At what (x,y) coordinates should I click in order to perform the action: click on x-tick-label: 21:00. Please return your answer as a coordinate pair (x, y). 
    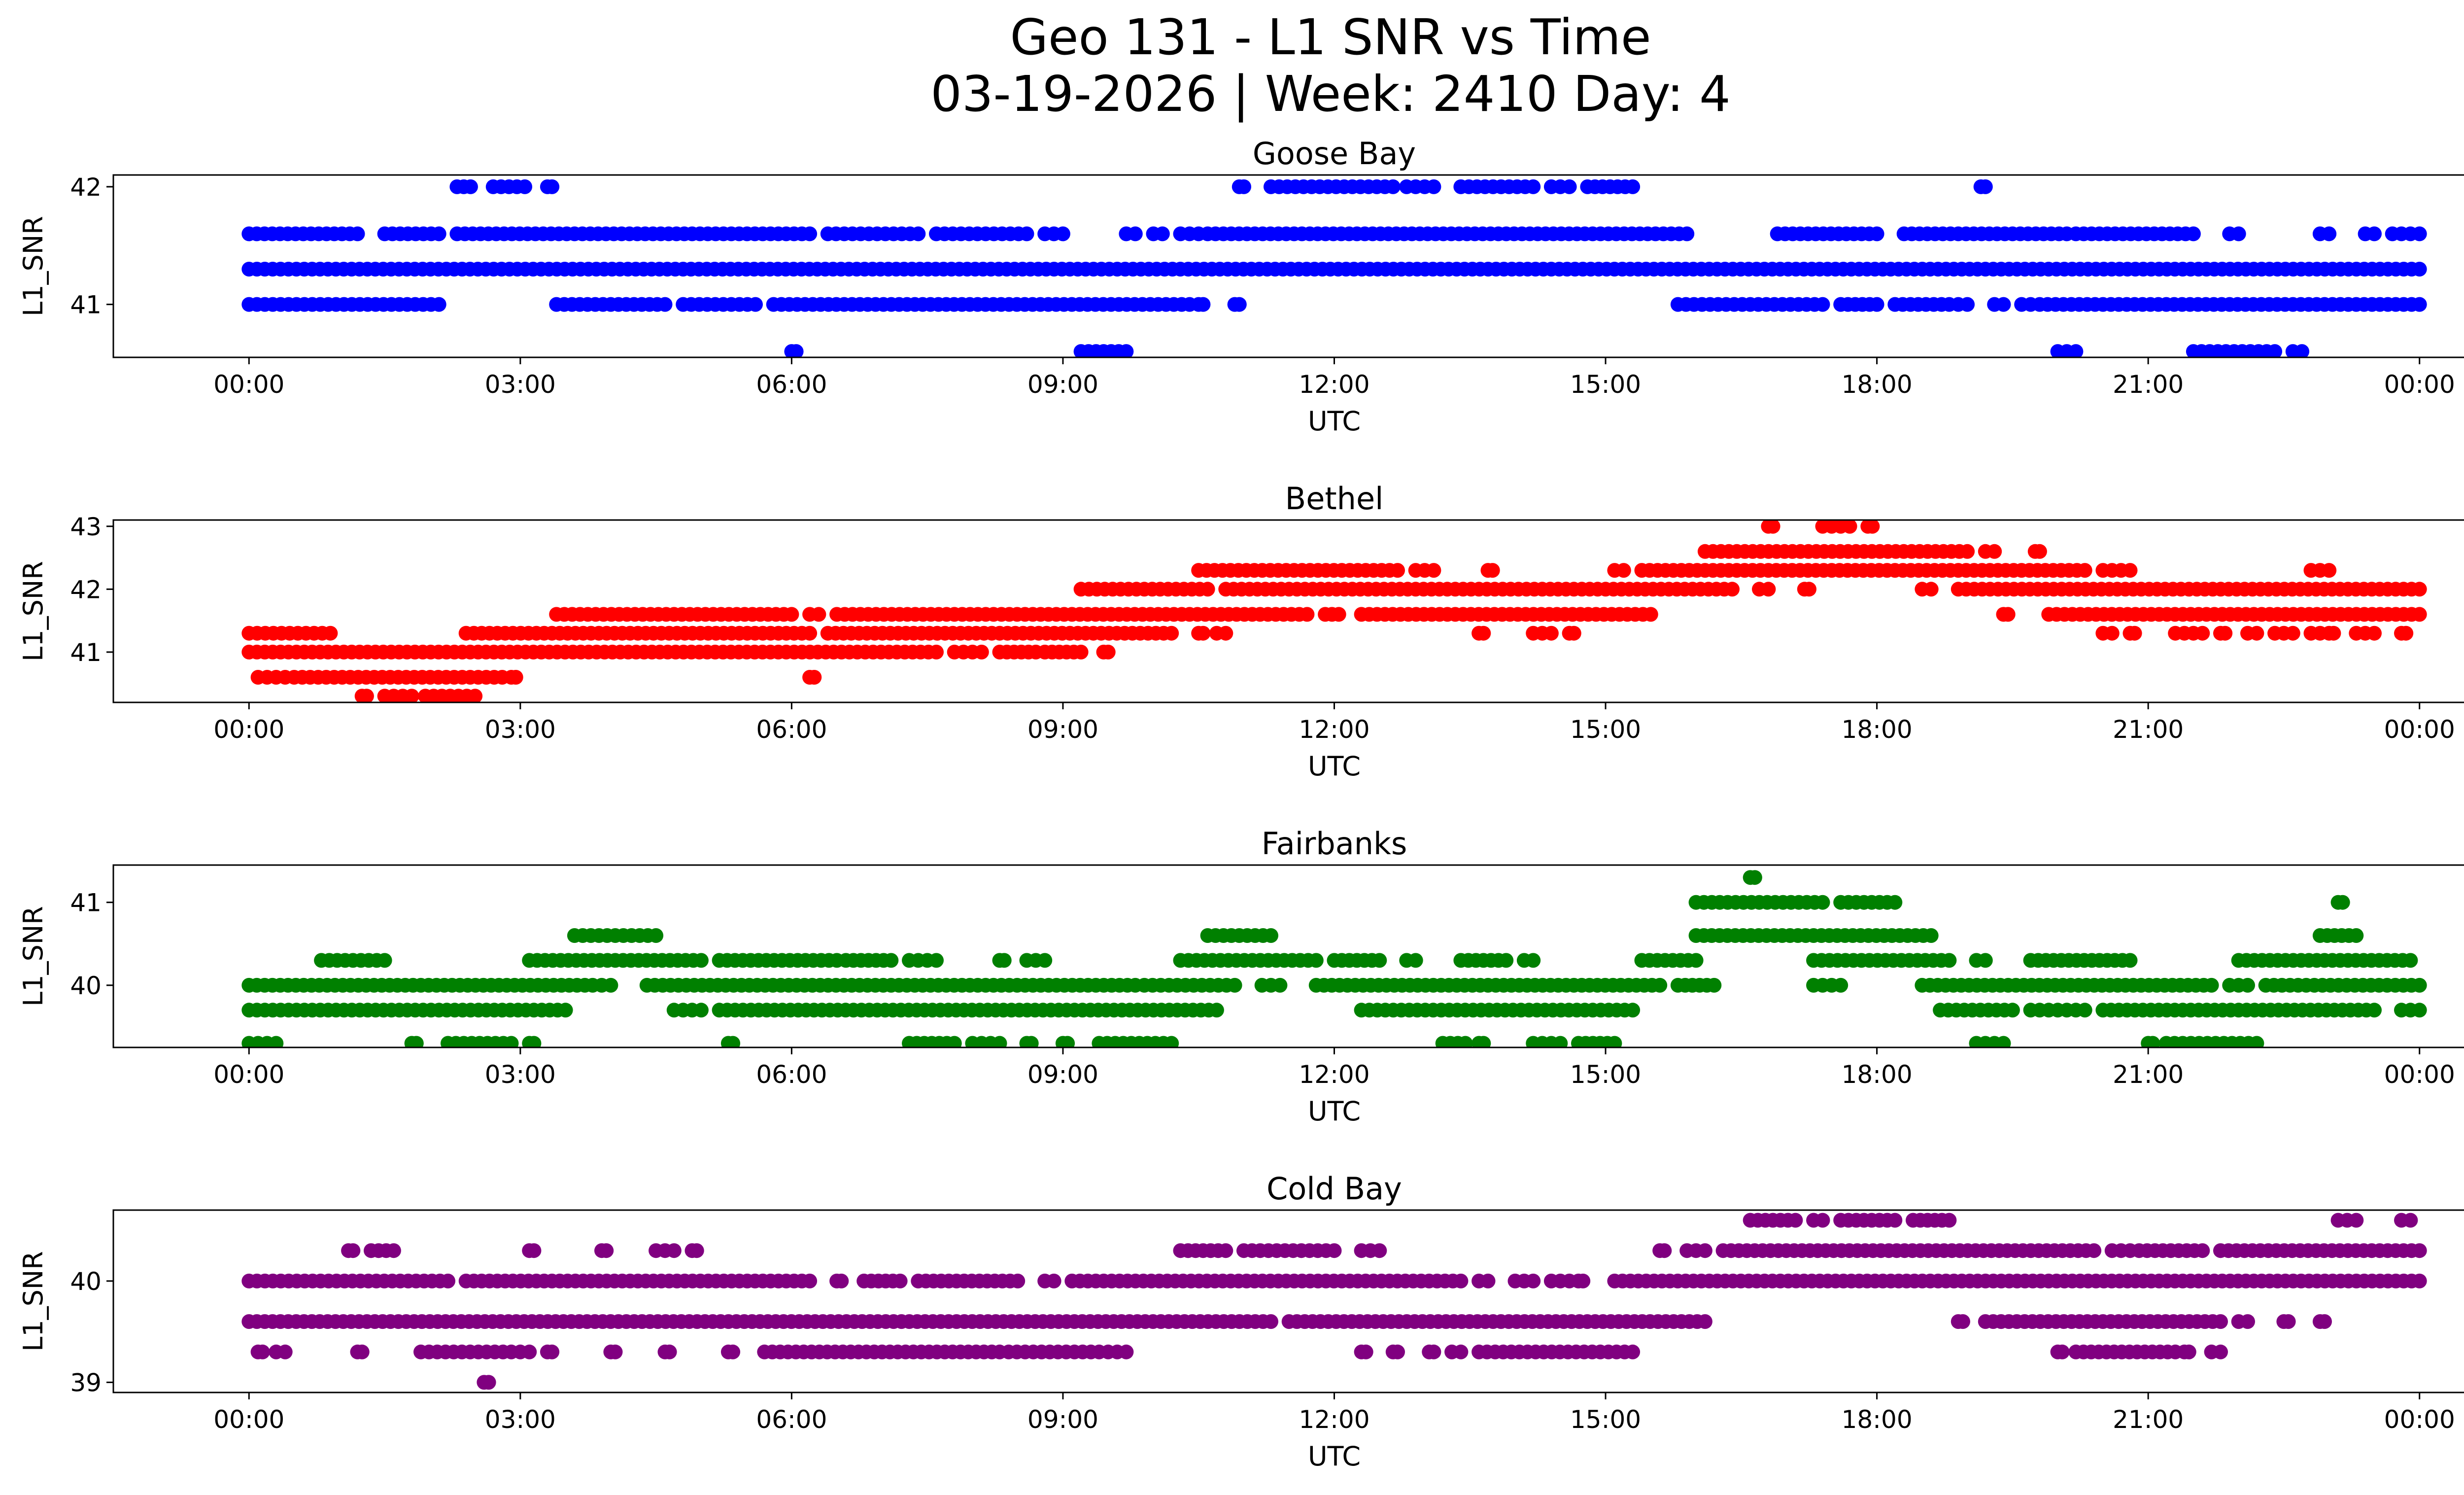
    Looking at the image, I should click on (2148, 1074).